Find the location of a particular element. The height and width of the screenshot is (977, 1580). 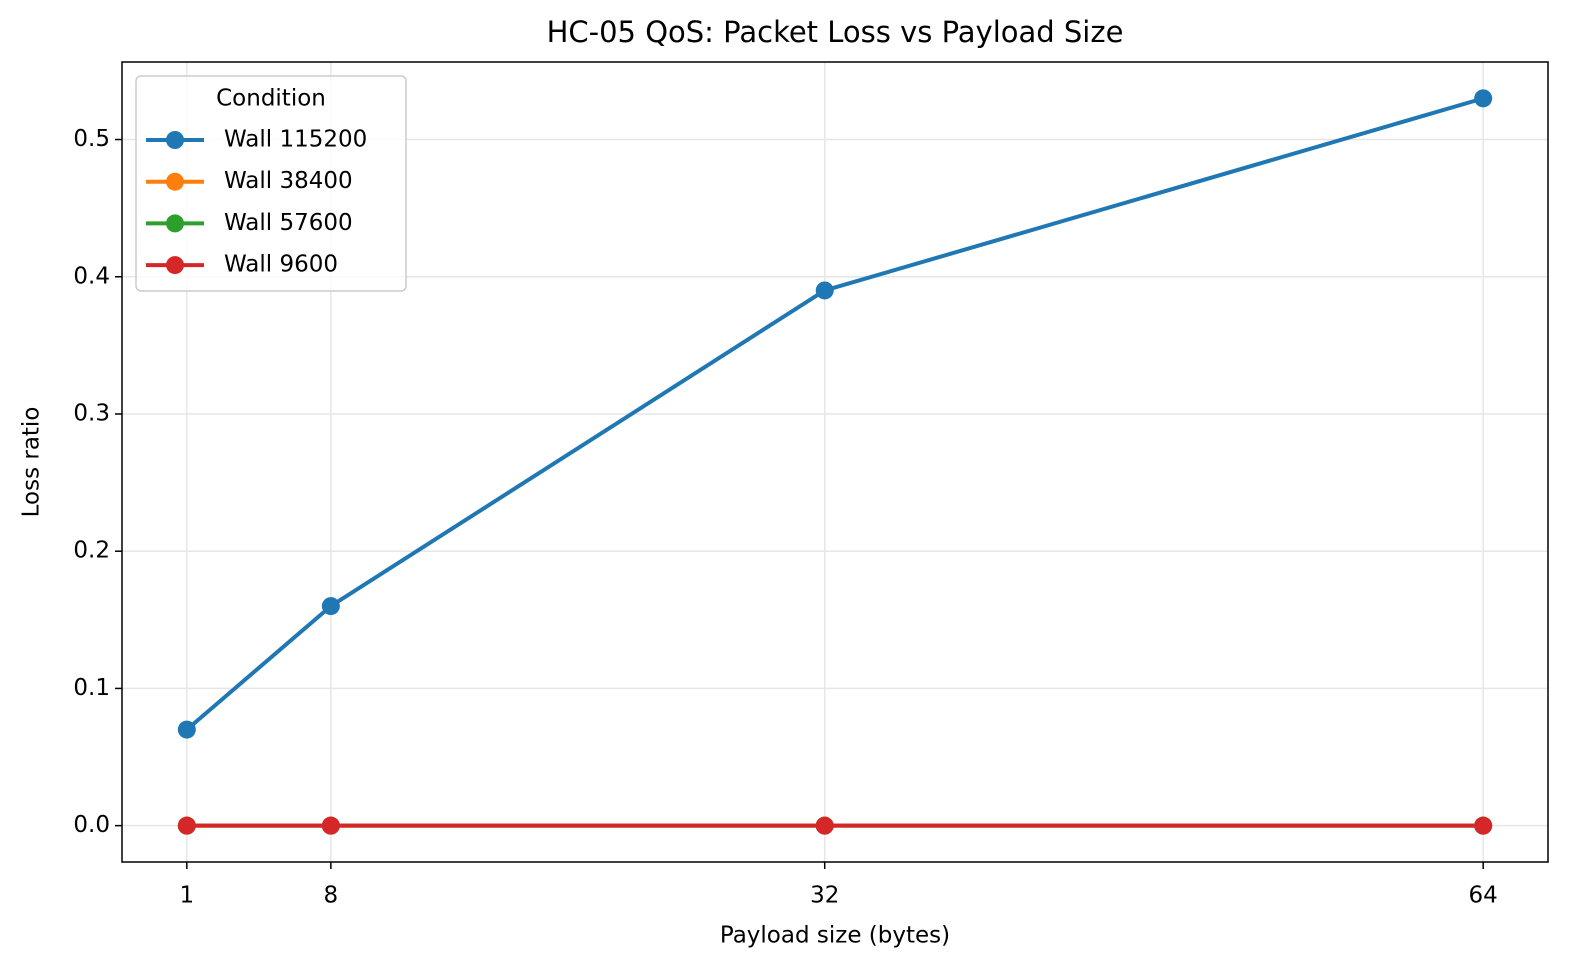

x-tick-label: 1 is located at coordinates (186, 896).